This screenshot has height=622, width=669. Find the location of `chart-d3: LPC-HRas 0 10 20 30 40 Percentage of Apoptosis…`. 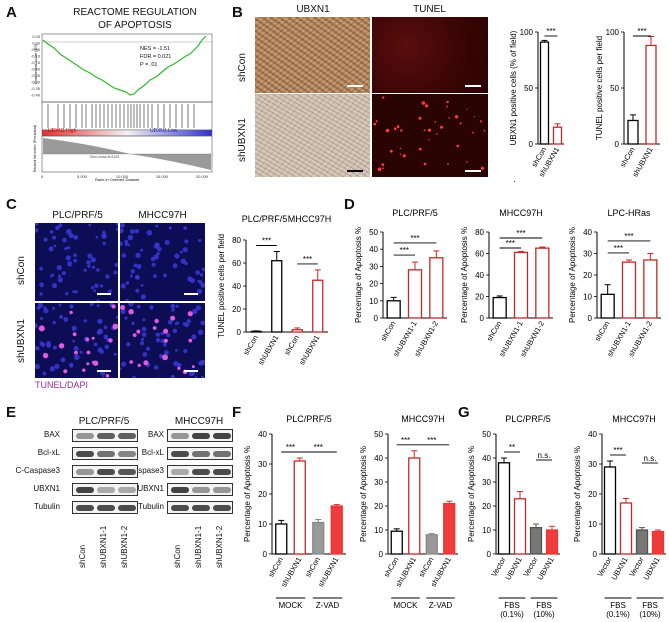

chart-d3: LPC-HRas 0 10 20 30 40 Percentage of Apoptosis… is located at coordinates (614, 283).